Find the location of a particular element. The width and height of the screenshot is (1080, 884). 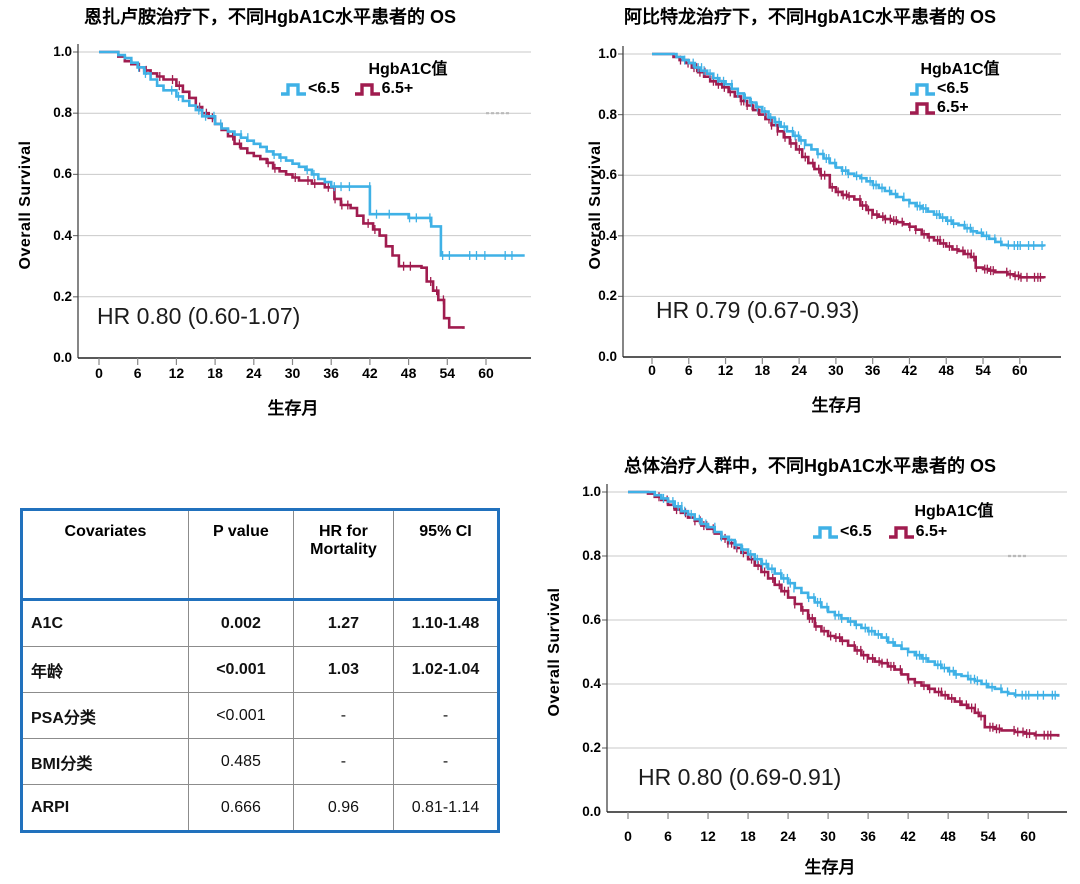

table-row: BMI分类 0.485- - is located at coordinates (260, 761).